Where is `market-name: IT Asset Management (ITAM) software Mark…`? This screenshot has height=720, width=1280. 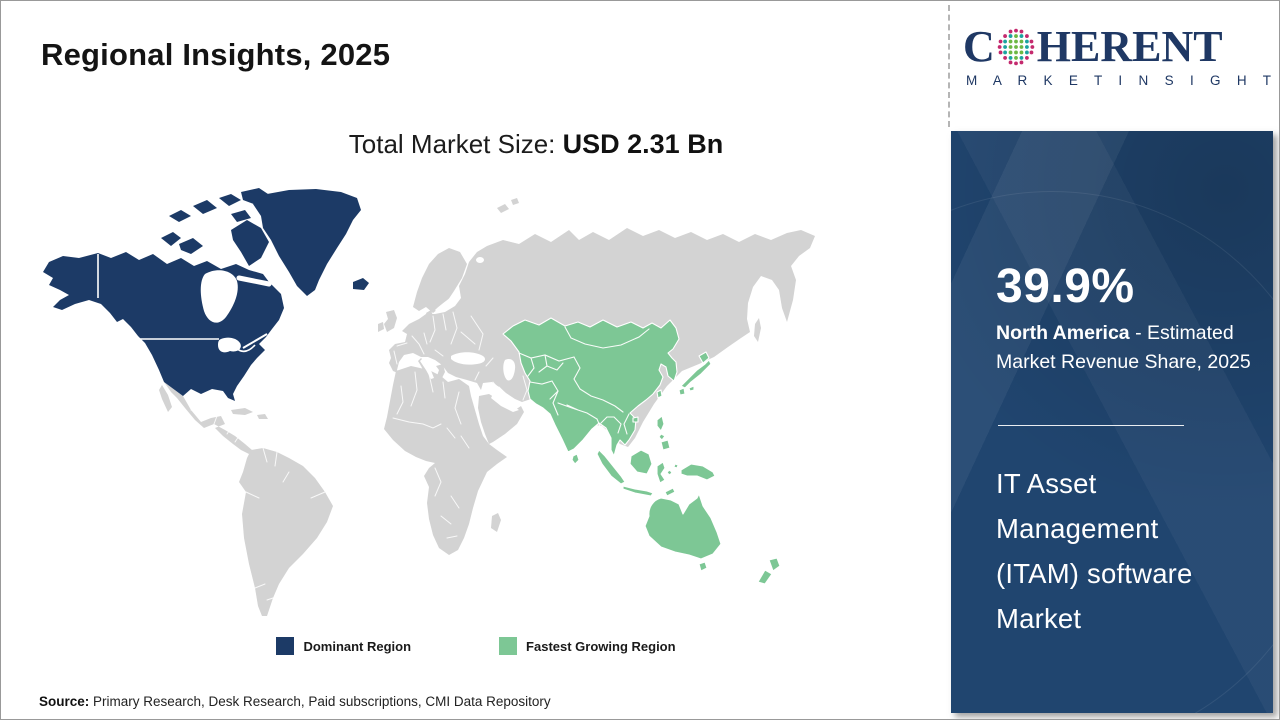 market-name: IT Asset Management (ITAM) software Mark… is located at coordinates (1094, 551).